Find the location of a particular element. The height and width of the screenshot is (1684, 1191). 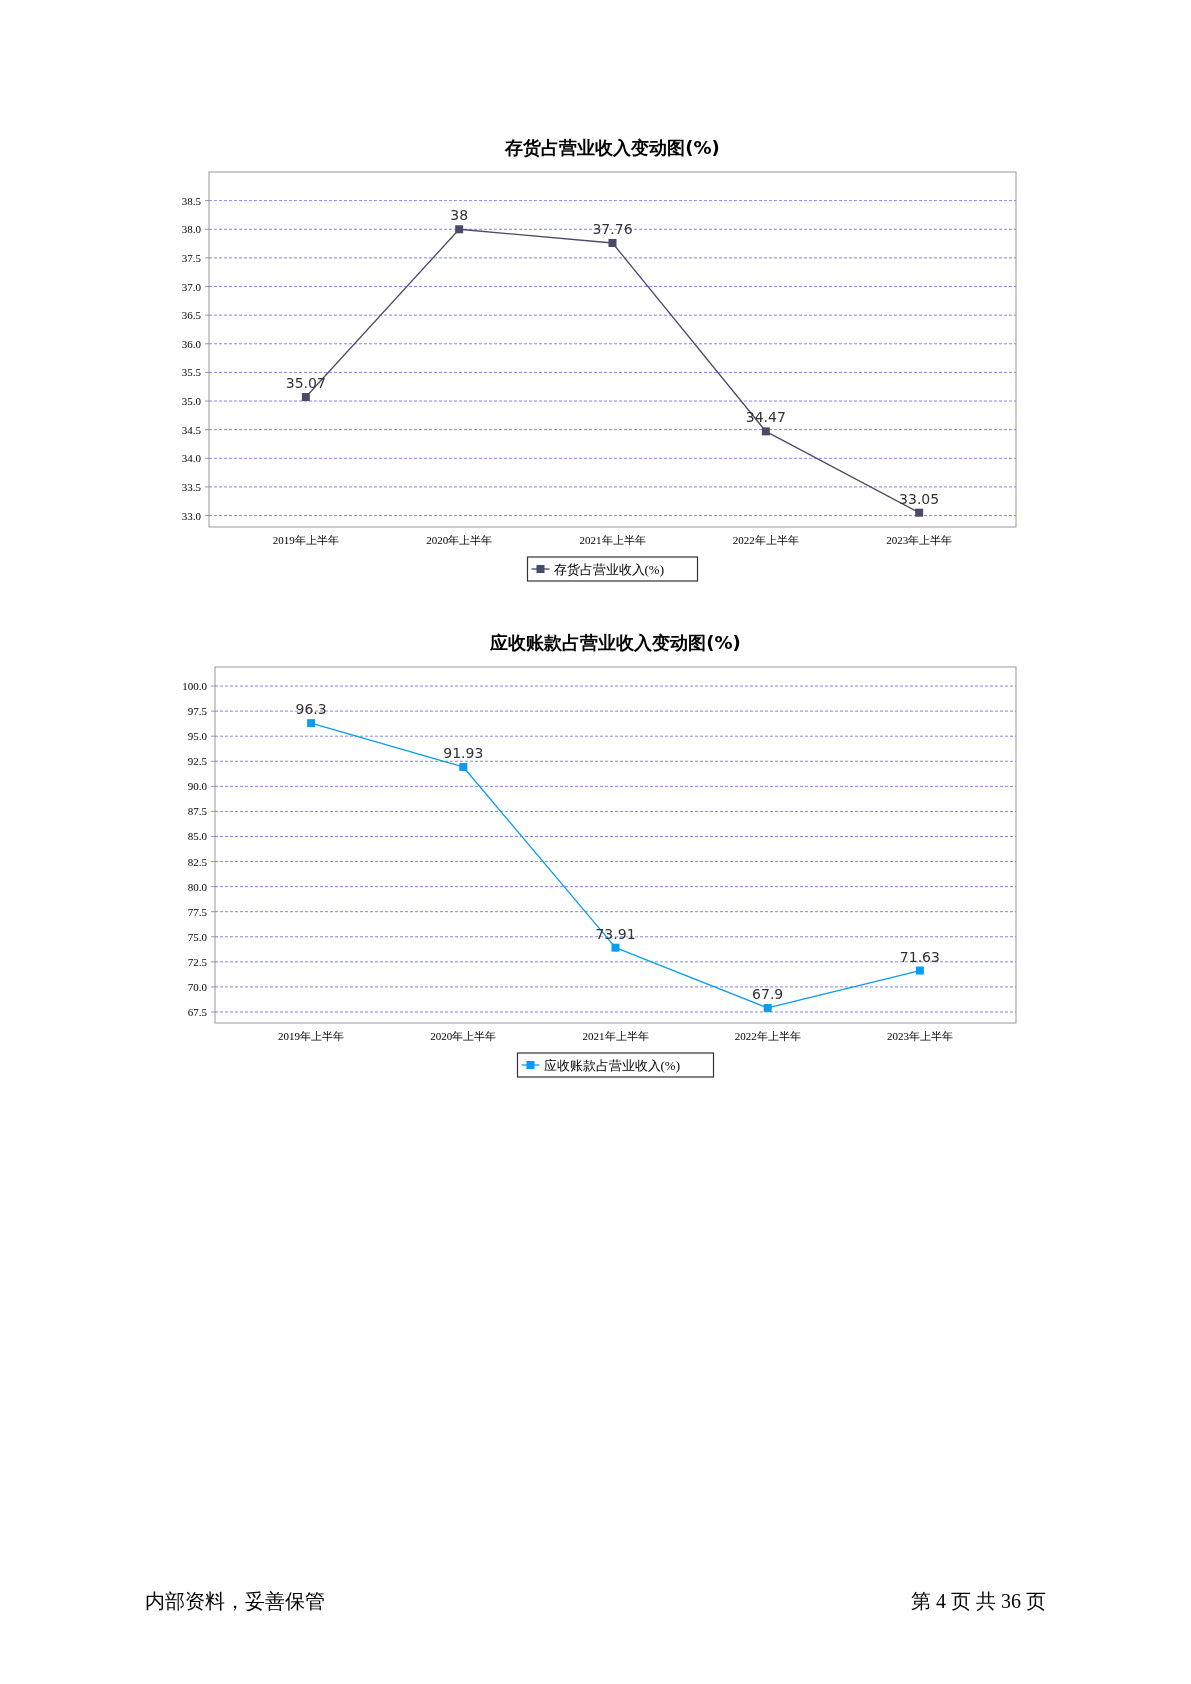

data-label: 91.93 is located at coordinates (463, 752).